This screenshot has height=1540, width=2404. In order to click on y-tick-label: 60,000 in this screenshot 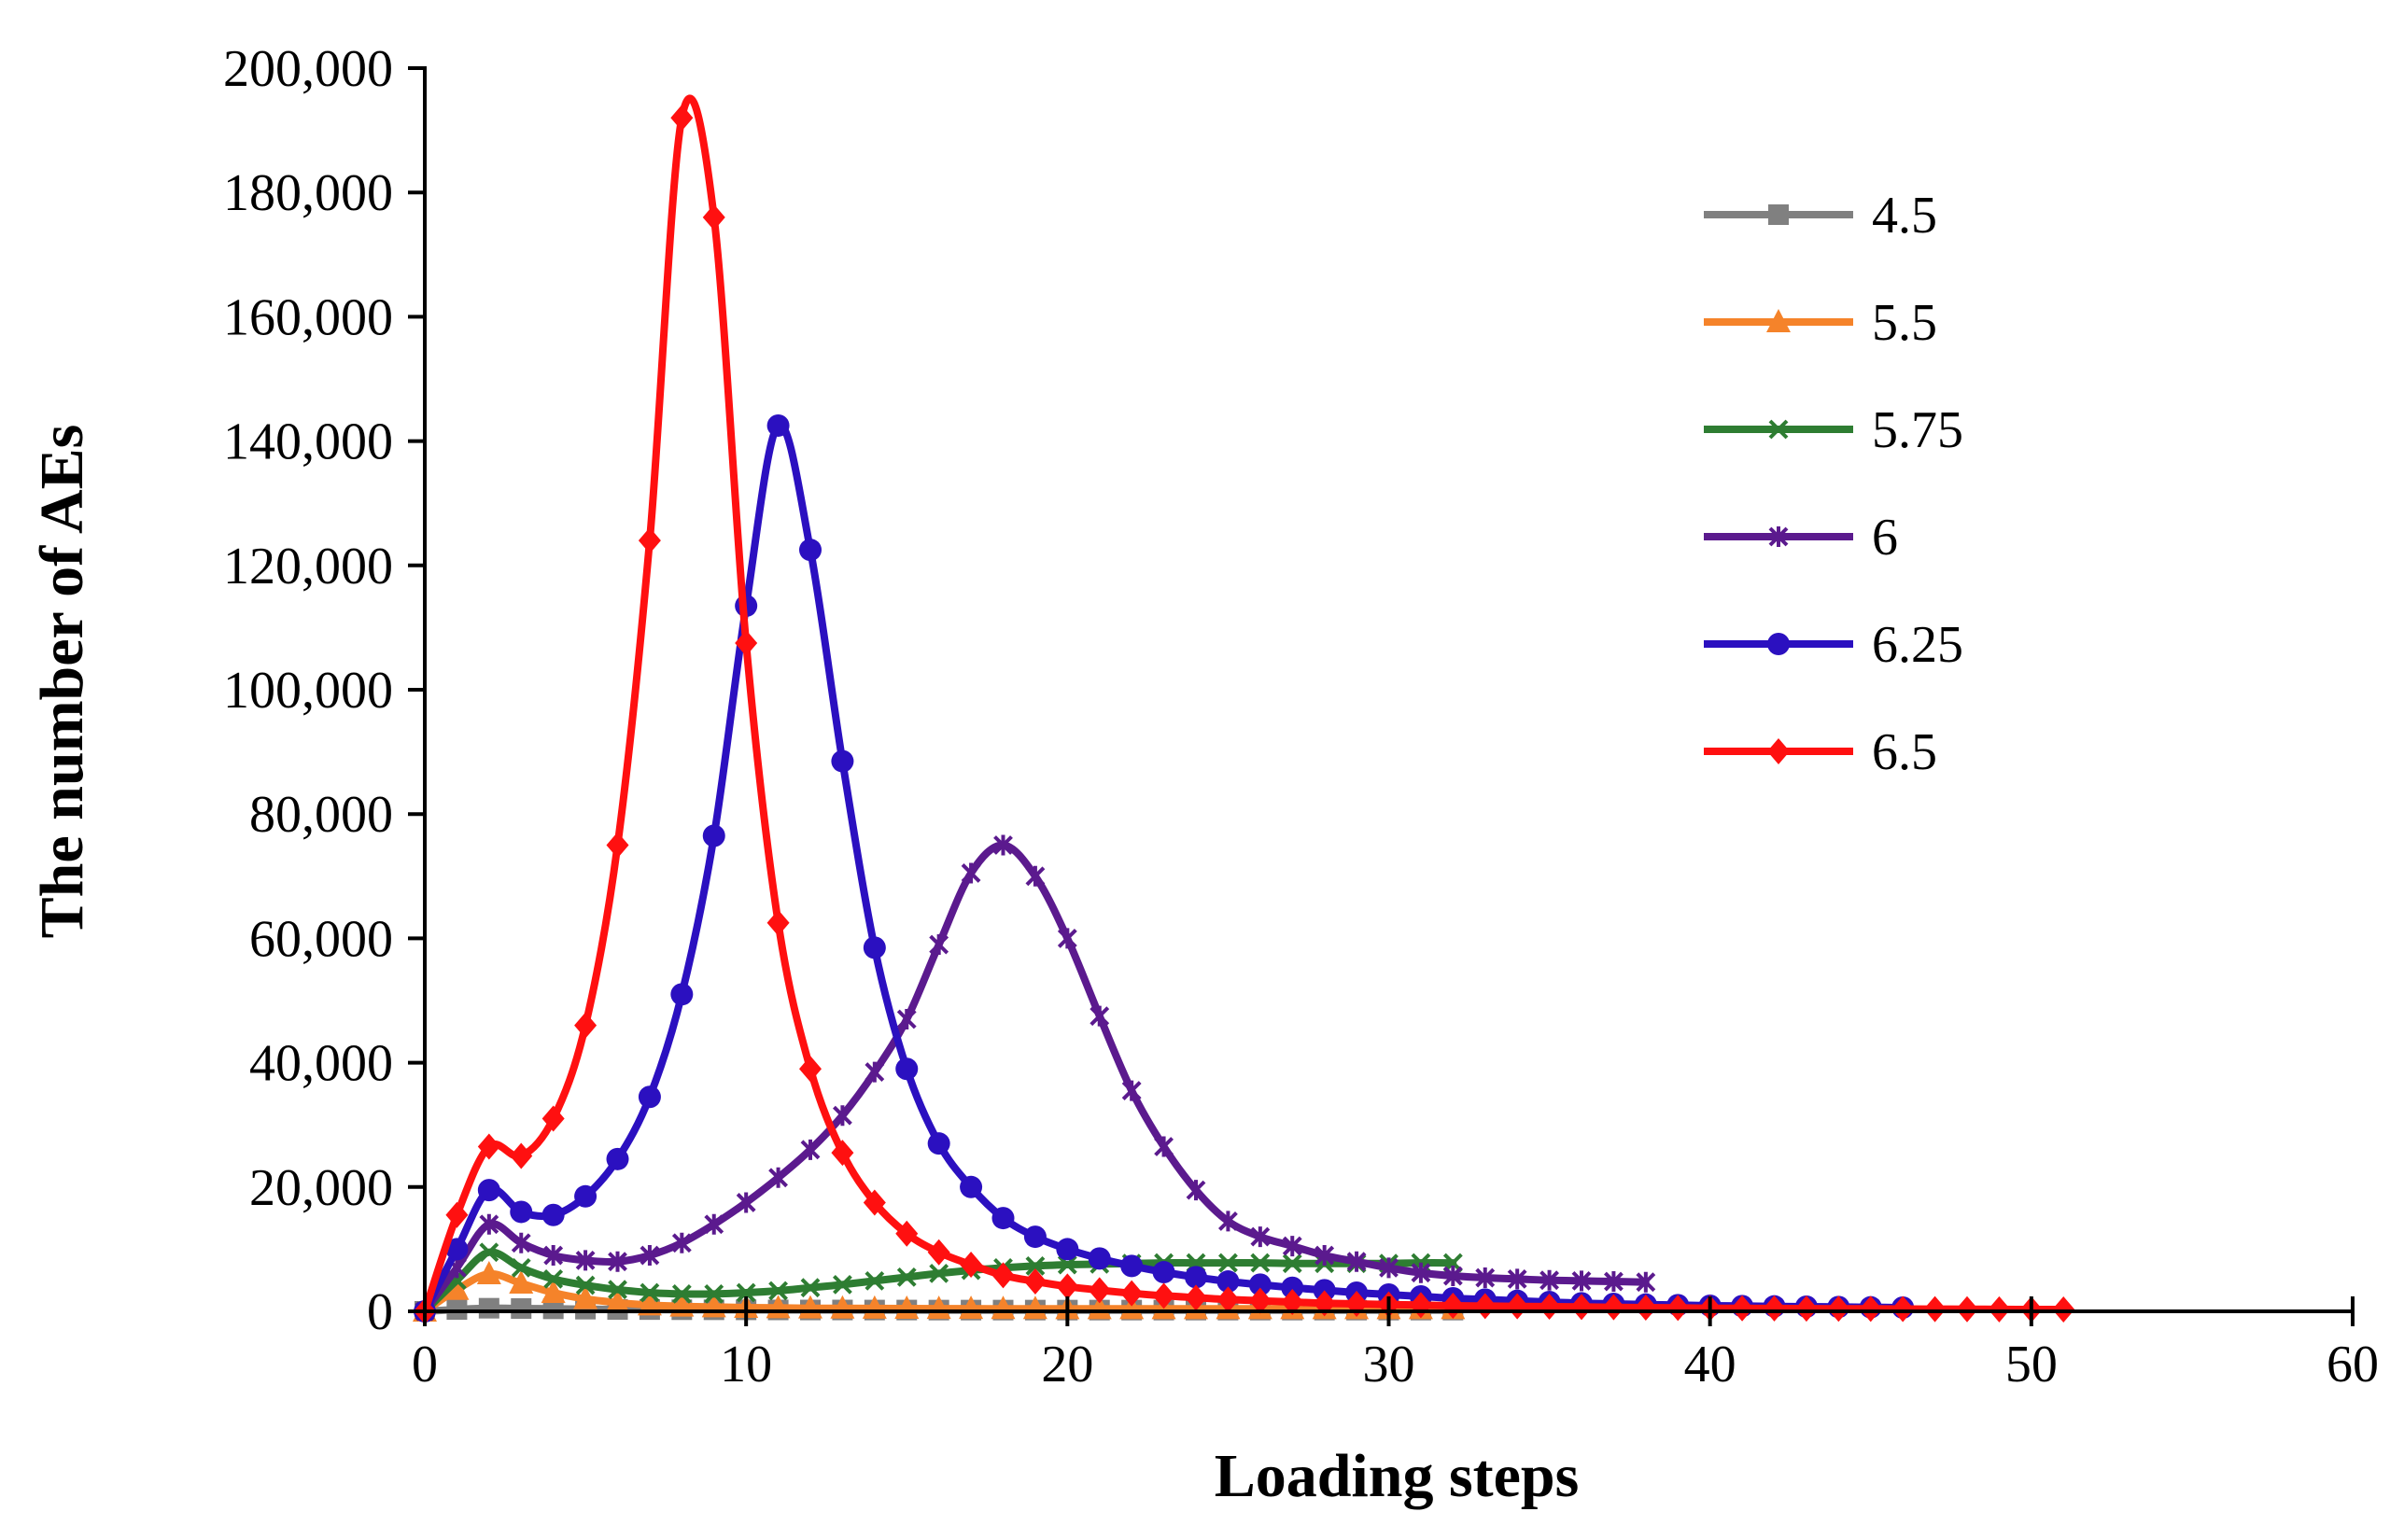, I will do `click(321, 939)`.